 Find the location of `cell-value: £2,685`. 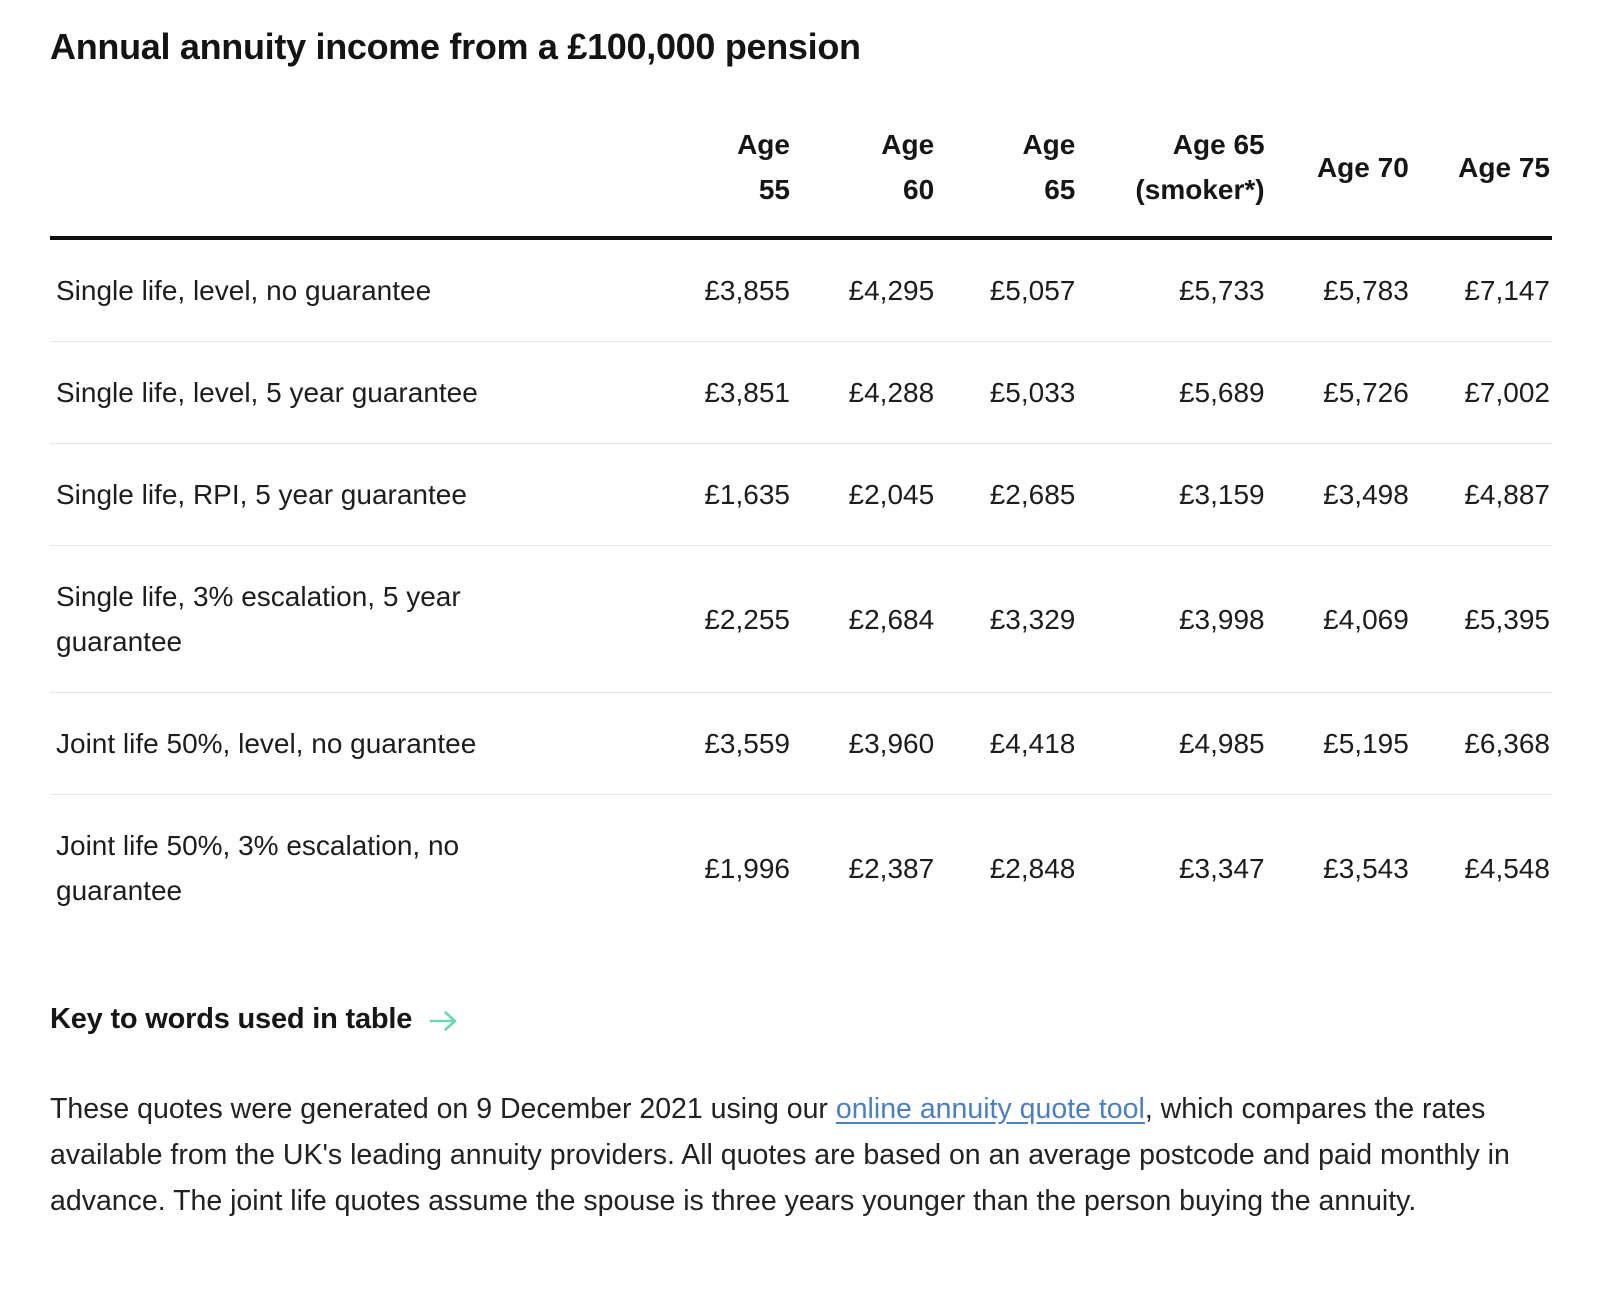

cell-value: £2,685 is located at coordinates (1032, 494).